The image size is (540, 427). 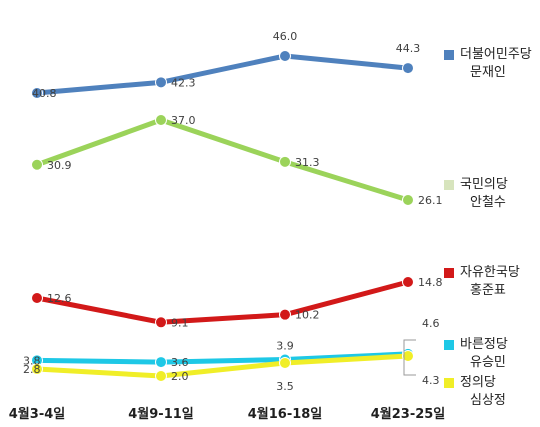 What do you see at coordinates (180, 322) in the screenshot?
I see `data-label-hong-1: 9.1` at bounding box center [180, 322].